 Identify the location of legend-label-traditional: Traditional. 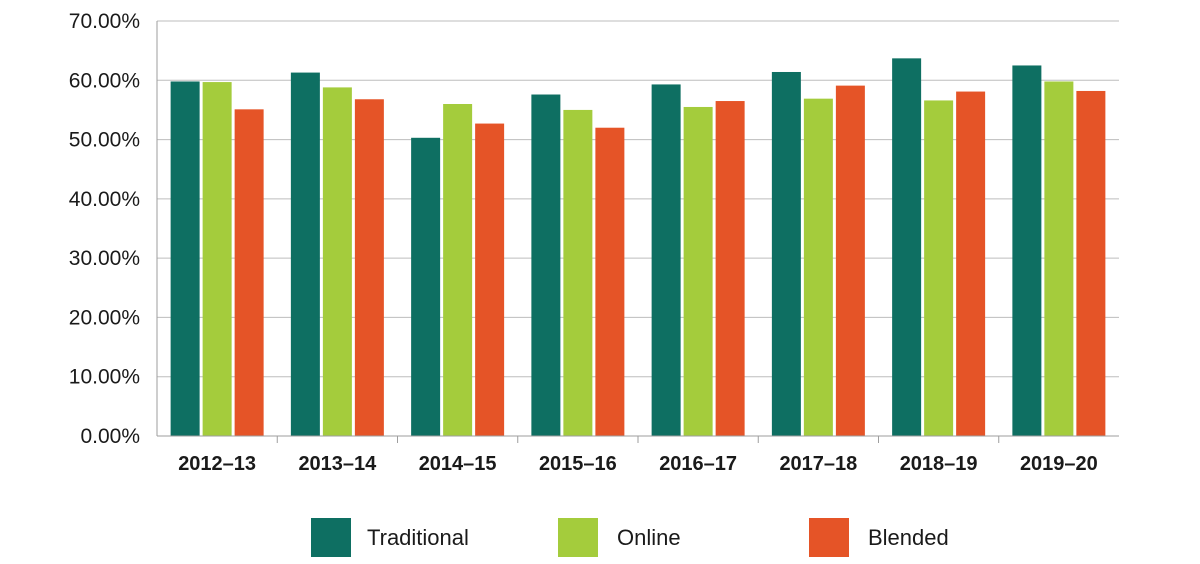
(418, 537).